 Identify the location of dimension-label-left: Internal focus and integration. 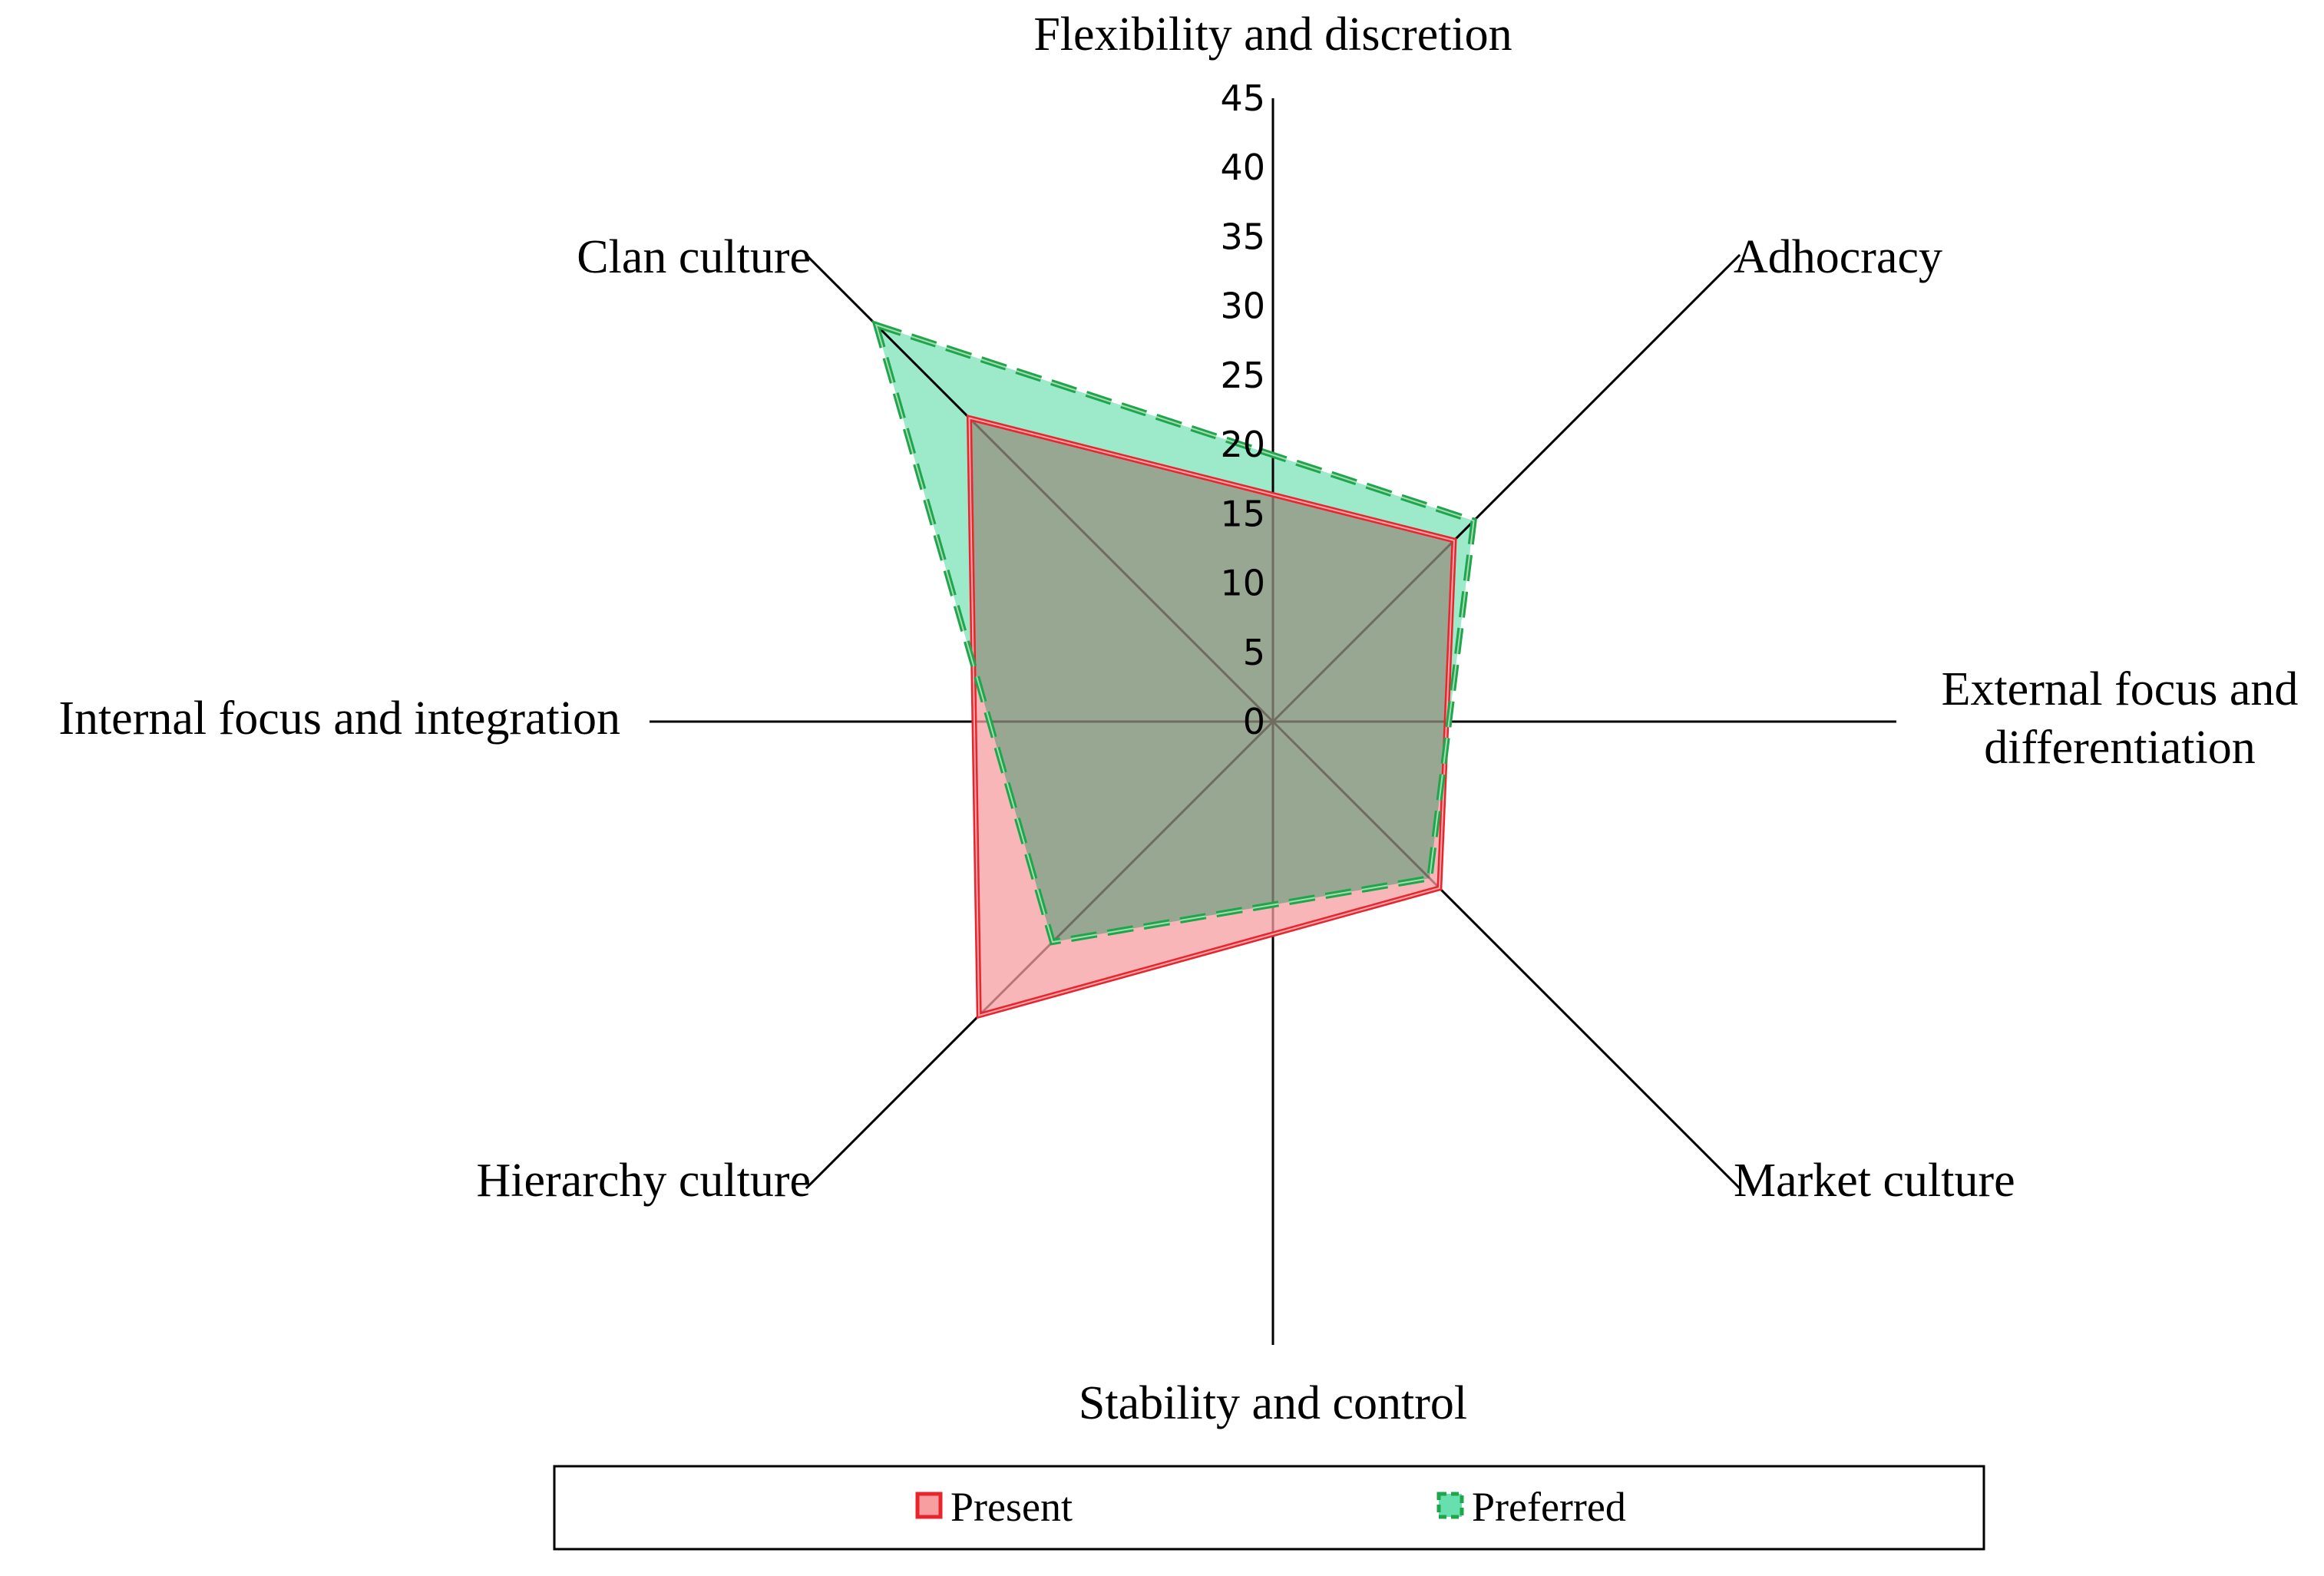
(339, 718).